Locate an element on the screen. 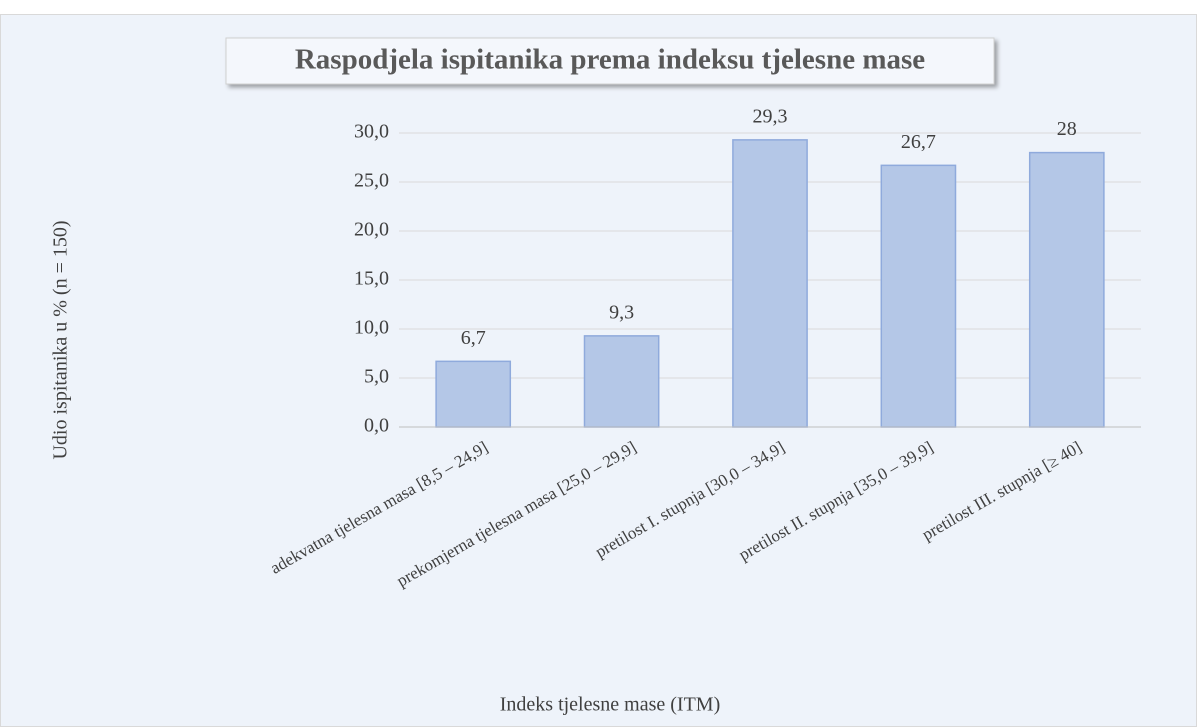  y-tick-label: 30,0 is located at coordinates (371, 132).